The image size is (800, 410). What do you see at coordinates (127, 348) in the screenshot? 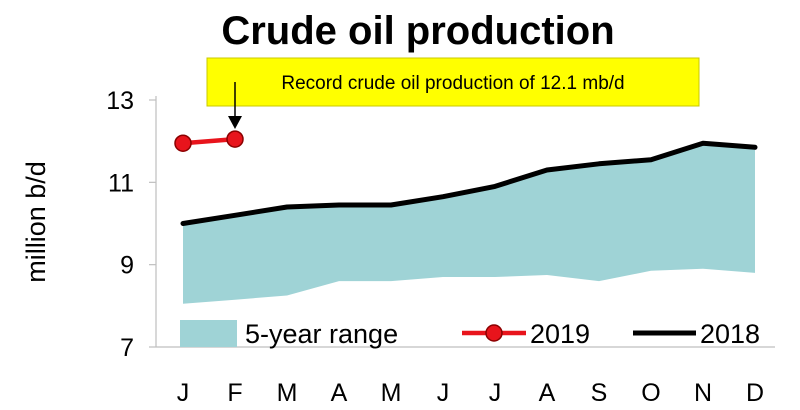
I see `y-tick-label: 7` at bounding box center [127, 348].